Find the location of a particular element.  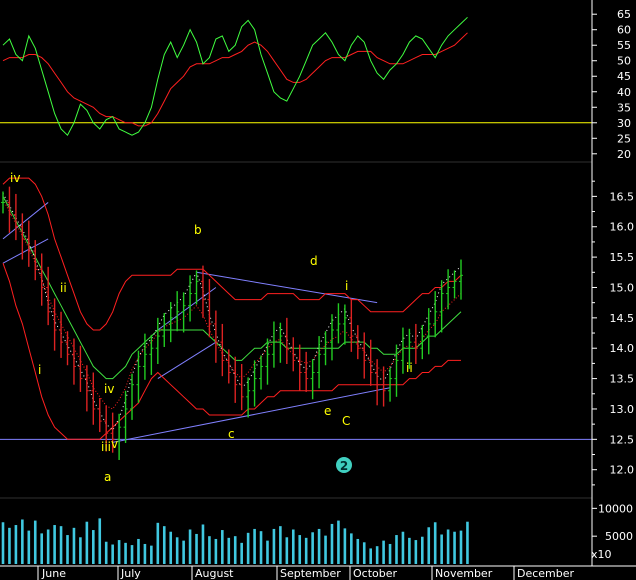

wave-label-e: e is located at coordinates (327, 411).